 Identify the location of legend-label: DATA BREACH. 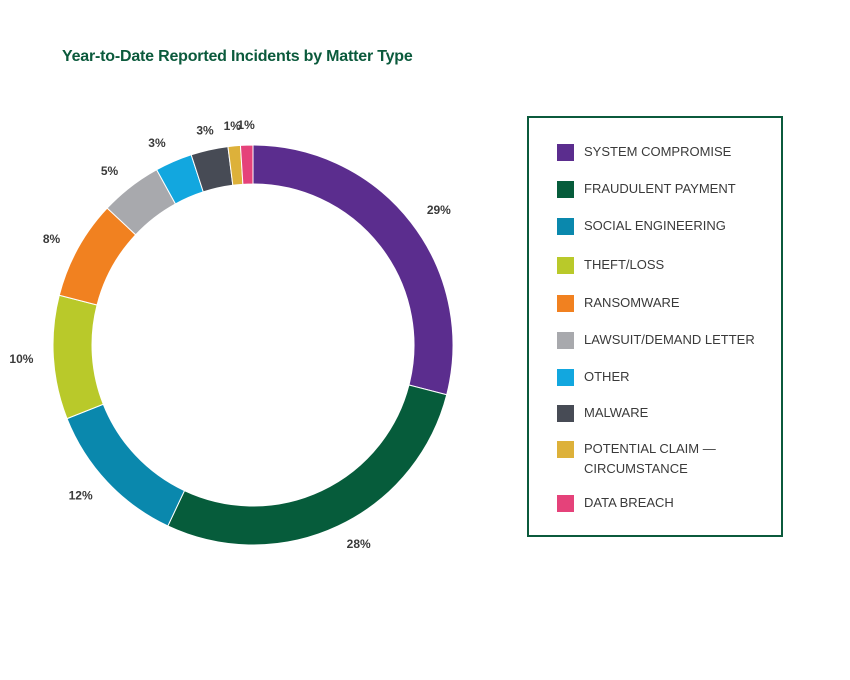
(629, 502).